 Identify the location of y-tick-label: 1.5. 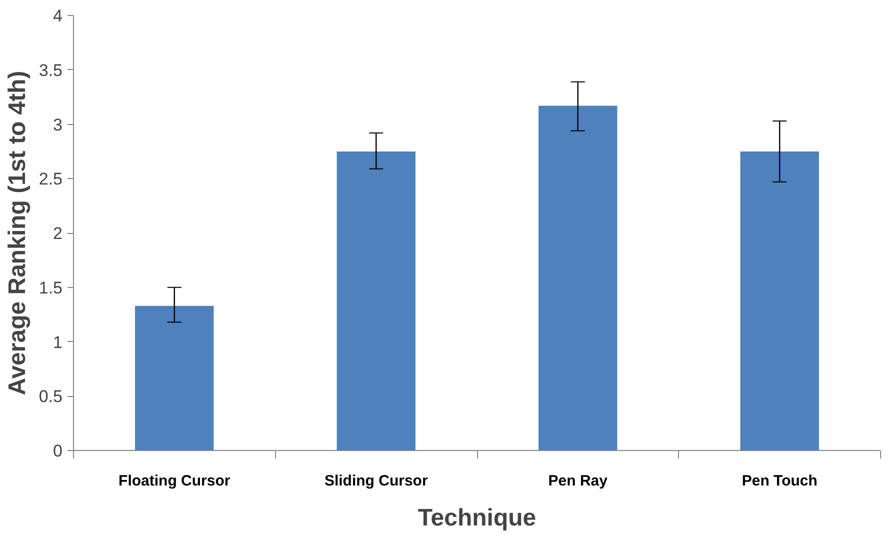
(50, 288).